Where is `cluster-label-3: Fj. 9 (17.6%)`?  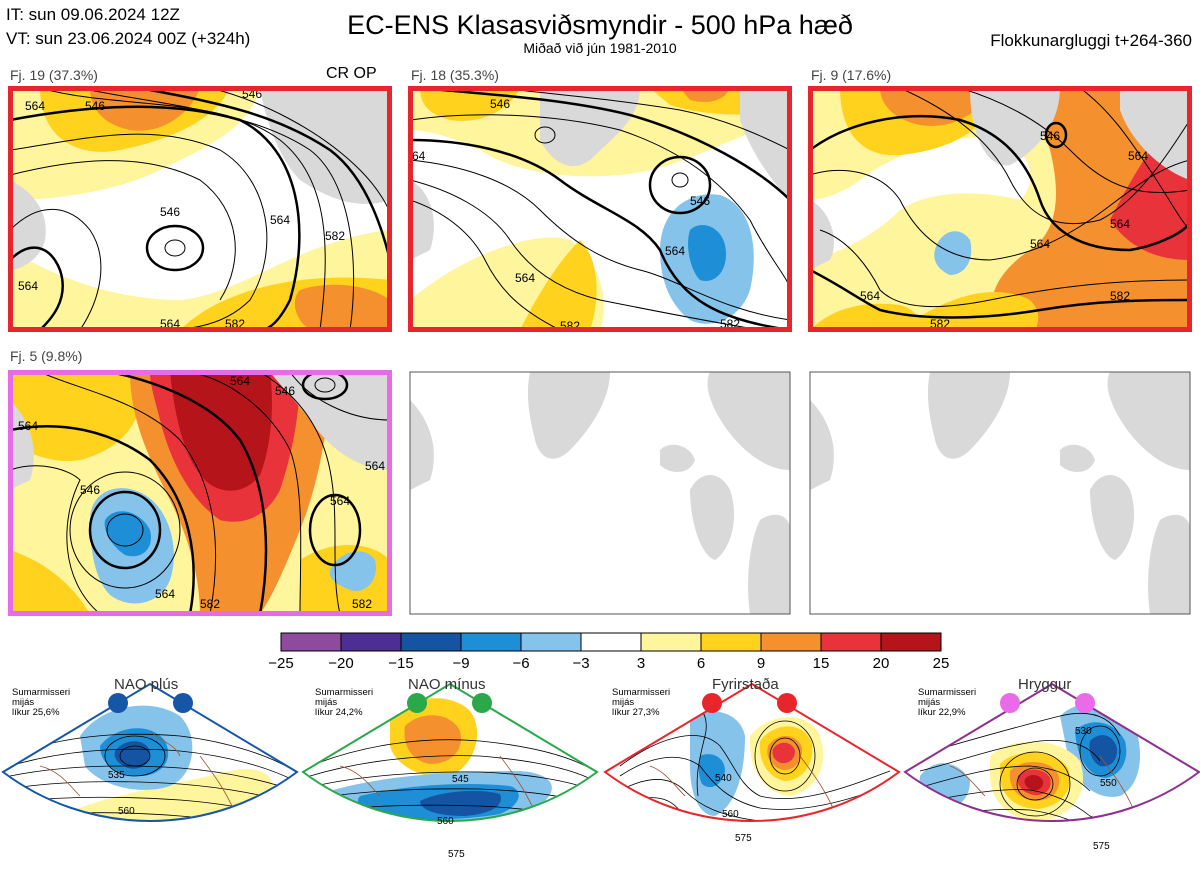 cluster-label-3: Fj. 9 (17.6%) is located at coordinates (851, 75).